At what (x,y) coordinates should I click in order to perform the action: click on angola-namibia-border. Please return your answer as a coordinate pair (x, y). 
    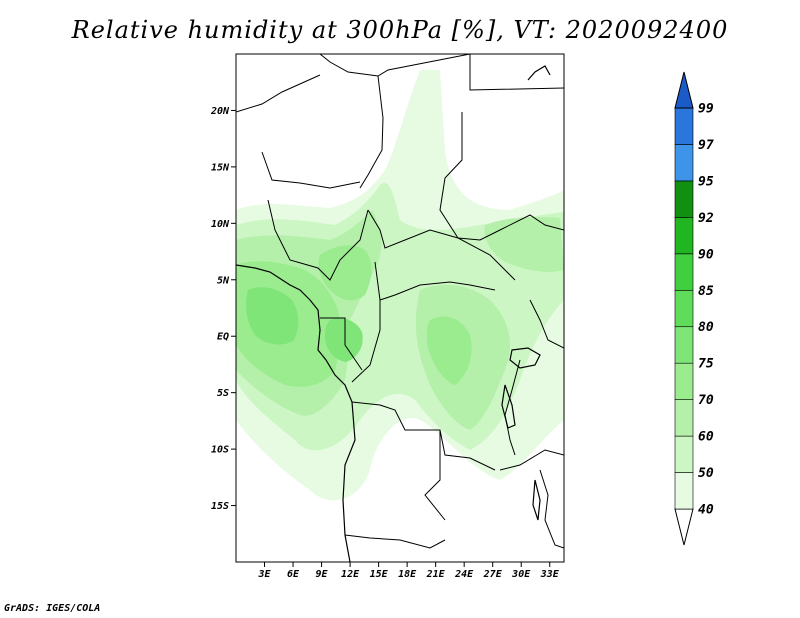
    Looking at the image, I should click on (395, 541).